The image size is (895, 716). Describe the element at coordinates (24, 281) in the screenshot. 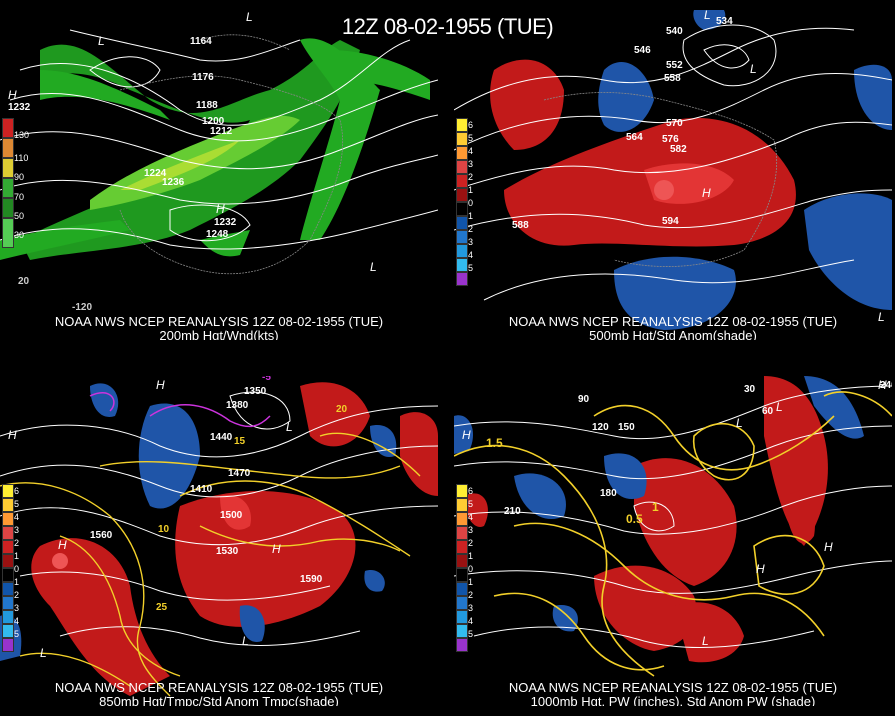

I see `latitude-label: 20` at that location.